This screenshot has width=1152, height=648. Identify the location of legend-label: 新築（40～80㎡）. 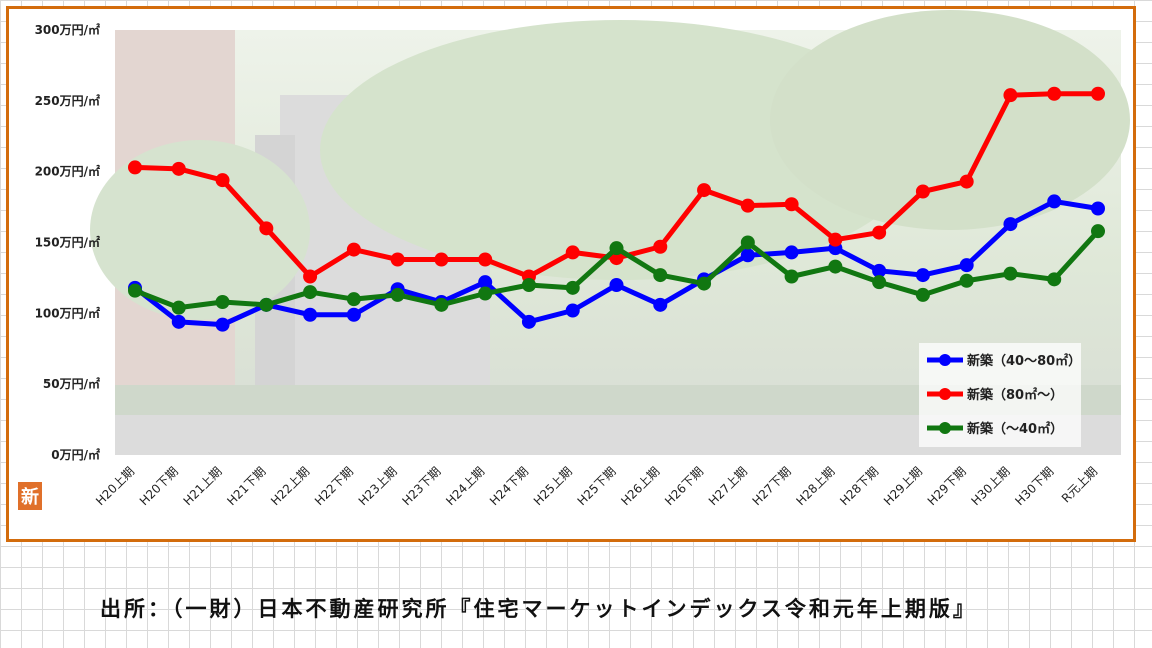
(1024, 361).